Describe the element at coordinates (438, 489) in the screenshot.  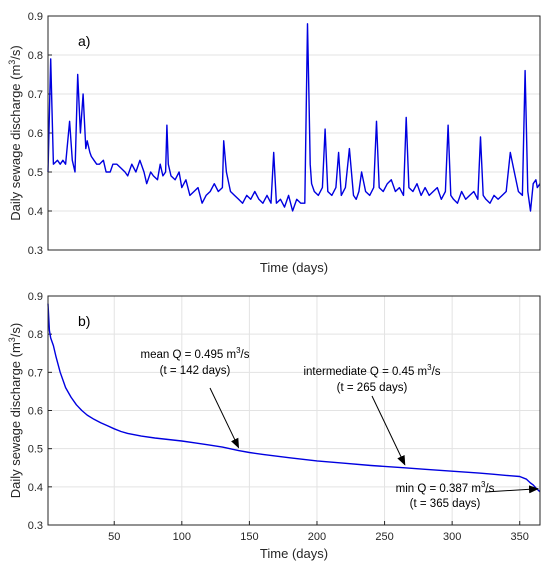
I see `annotation-label: min Q = 0.387 m` at that location.